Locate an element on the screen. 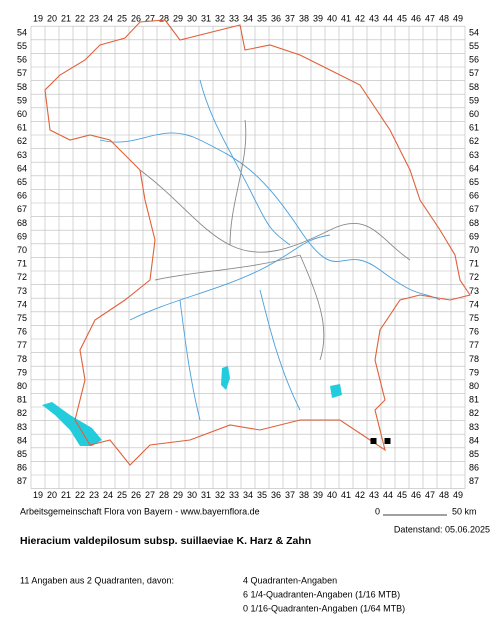 This screenshot has width=500, height=620. date: Datenstand: 05.06.2025 is located at coordinates (442, 529).